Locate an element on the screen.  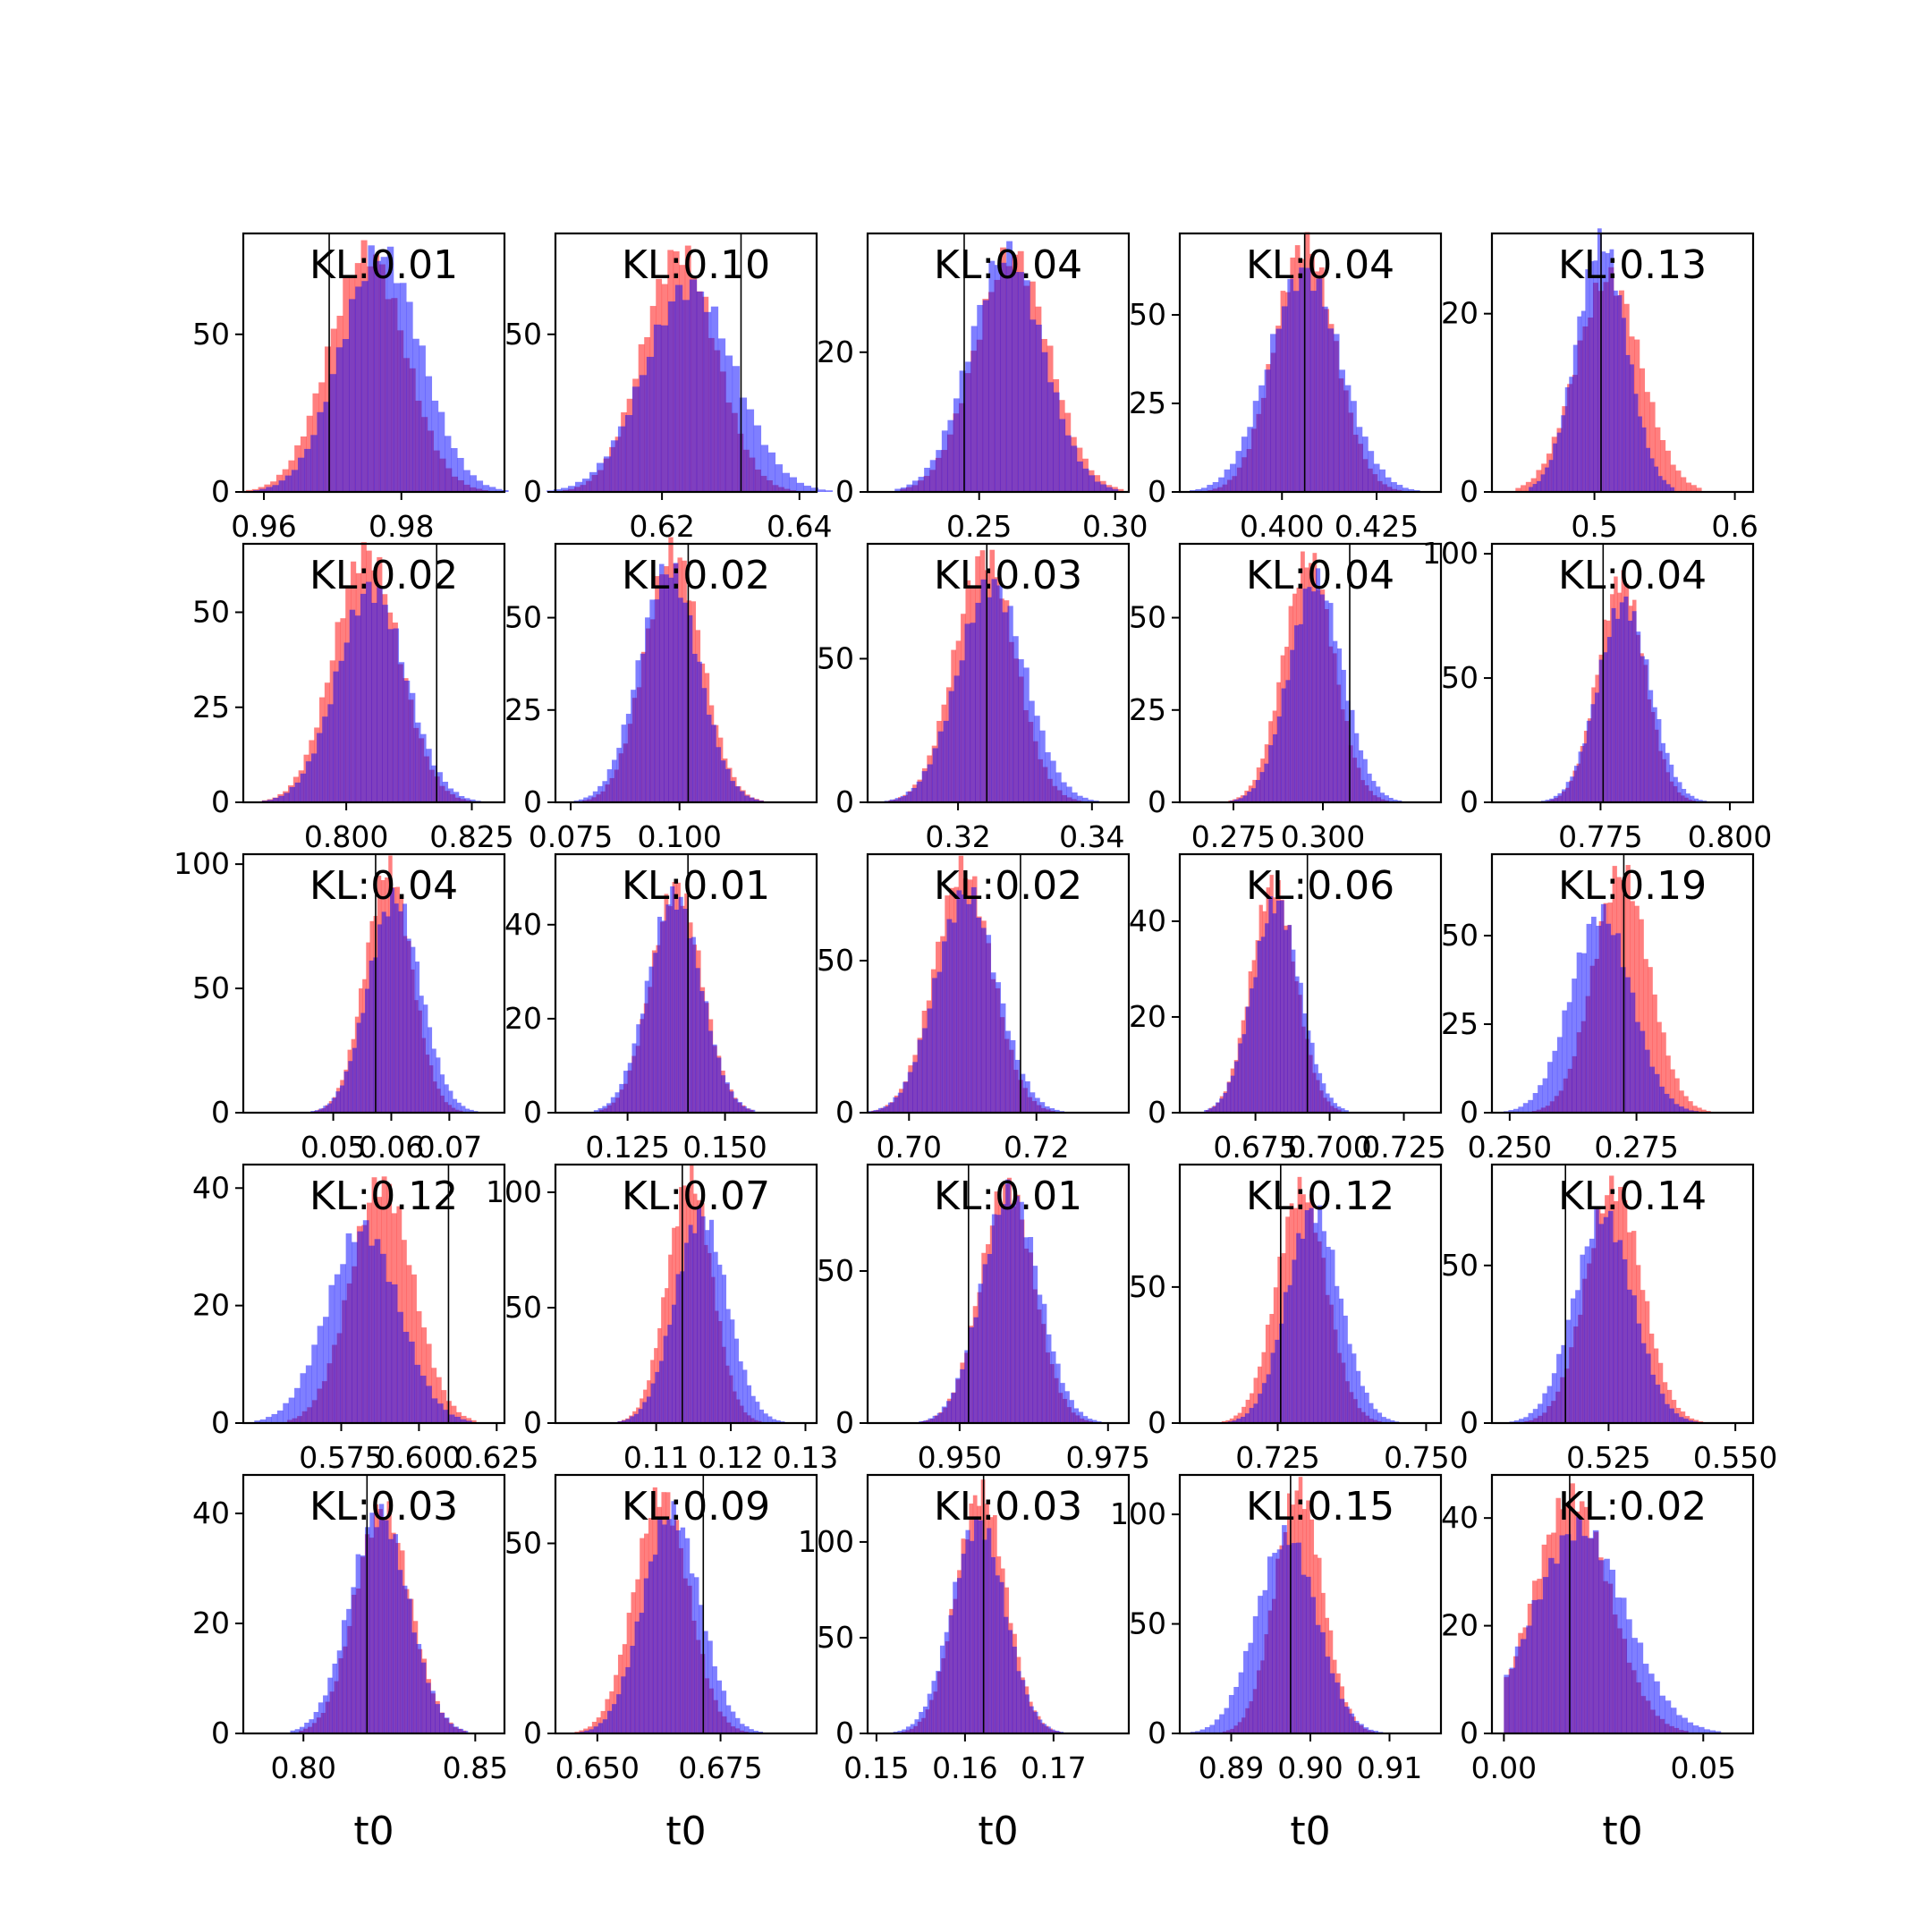
x-tick-label: 0.725 is located at coordinates (1277, 1457).